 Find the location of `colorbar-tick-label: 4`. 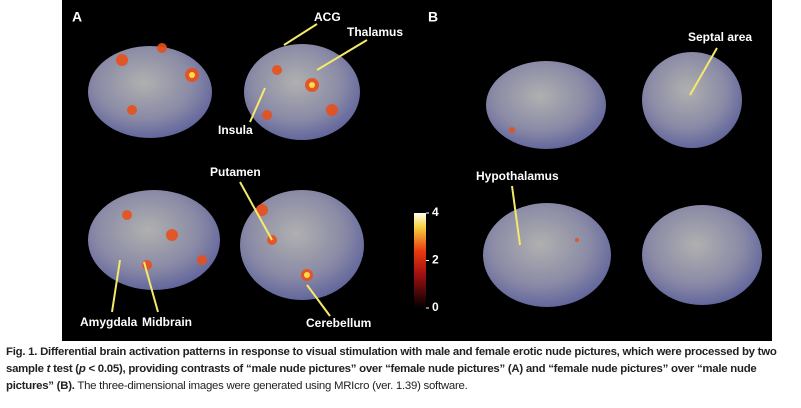

colorbar-tick-label: 4 is located at coordinates (435, 212).